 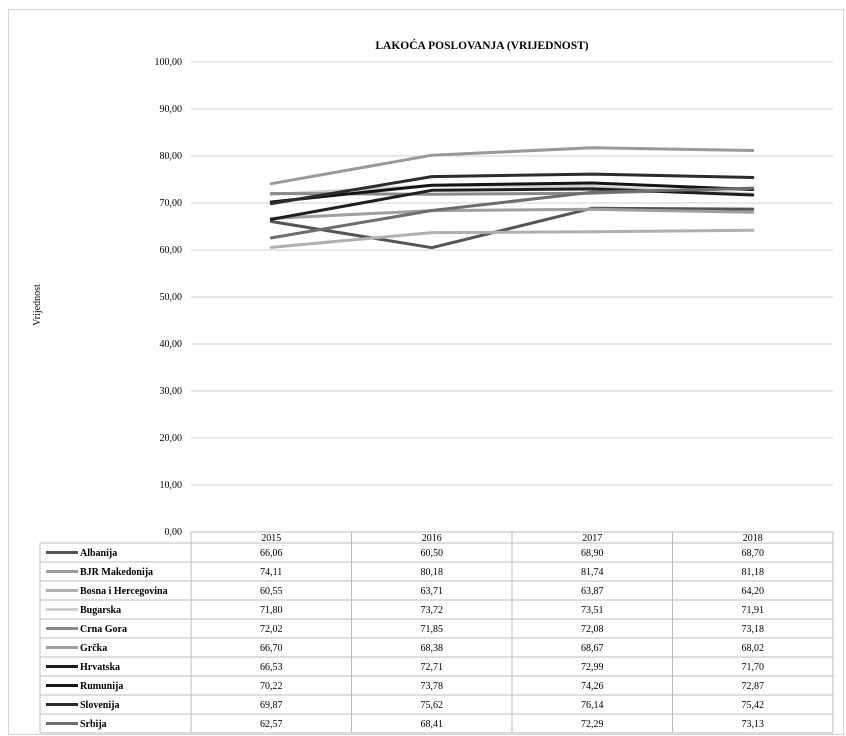 What do you see at coordinates (592, 610) in the screenshot?
I see `data-cell: 73,51` at bounding box center [592, 610].